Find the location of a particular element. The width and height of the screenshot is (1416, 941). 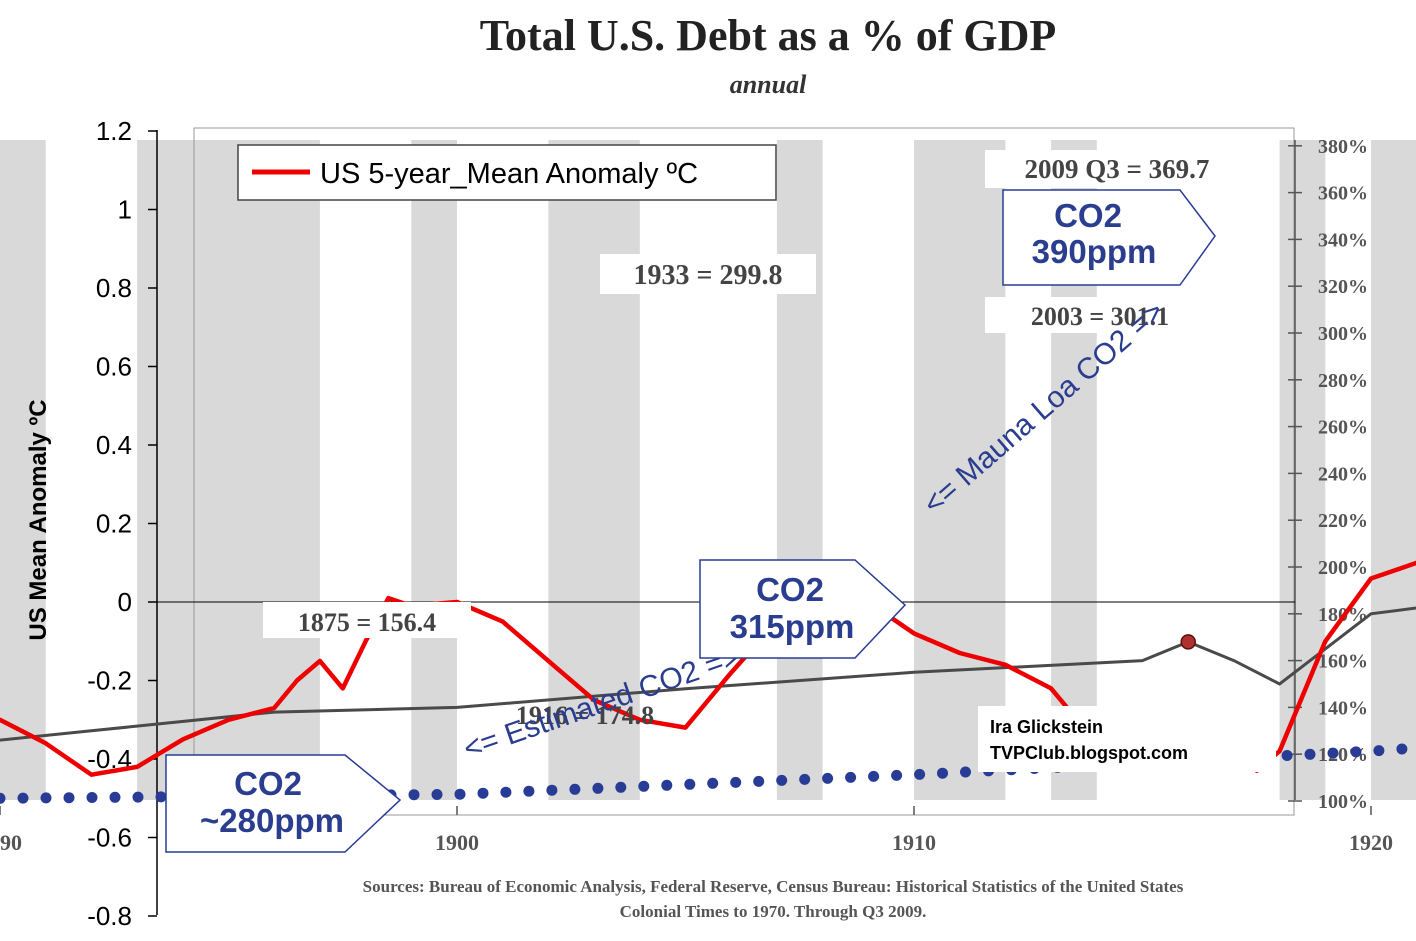

co2-callout-280: CO2 ~280ppm is located at coordinates (283, 803).